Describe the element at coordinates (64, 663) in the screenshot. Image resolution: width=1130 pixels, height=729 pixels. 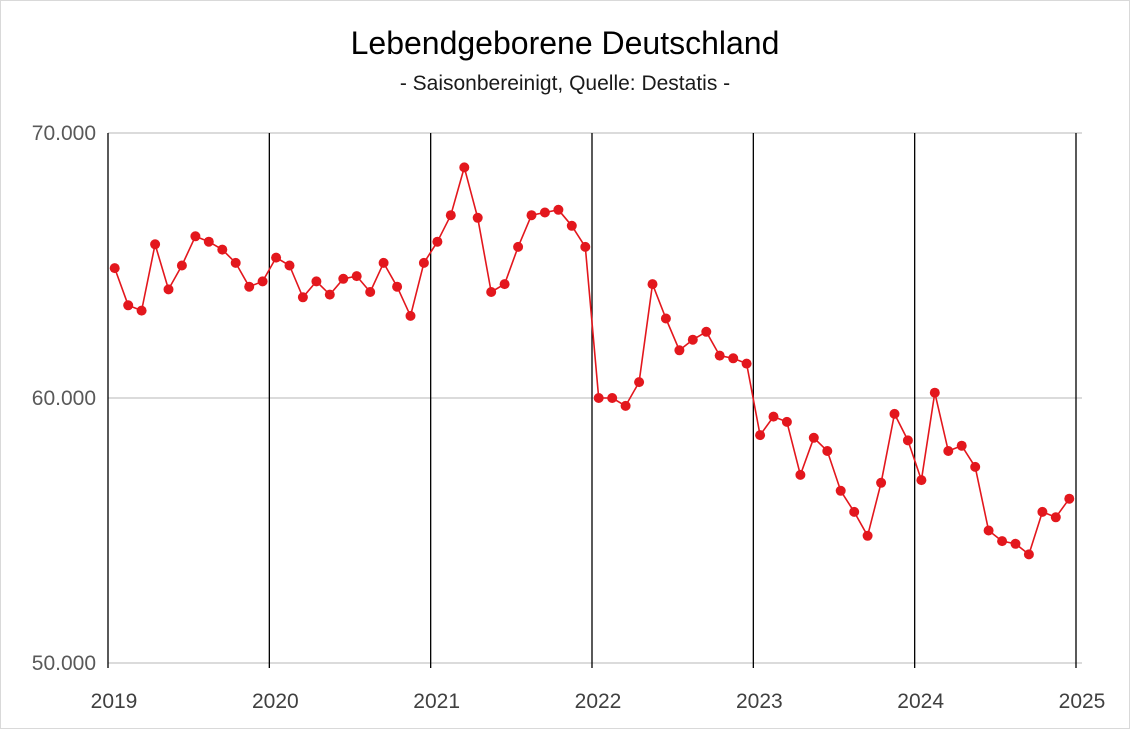
I see `y-axis-tick-label: 50.000` at that location.